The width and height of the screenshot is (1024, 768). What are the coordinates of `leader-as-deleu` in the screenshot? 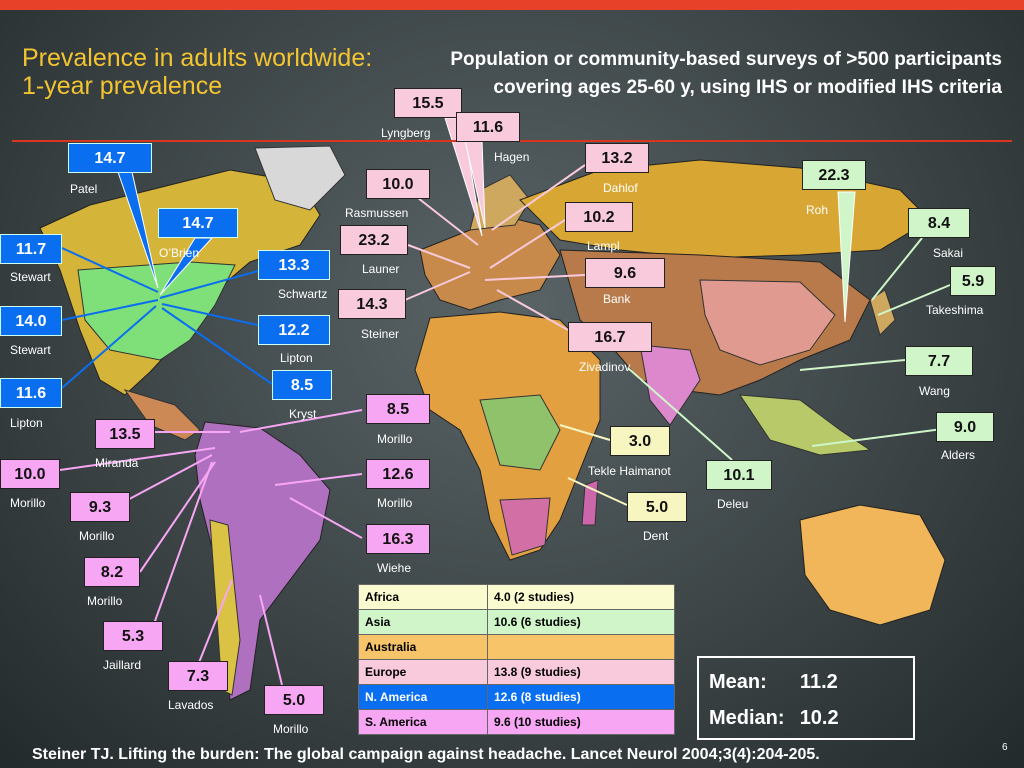 It's located at (680, 414).